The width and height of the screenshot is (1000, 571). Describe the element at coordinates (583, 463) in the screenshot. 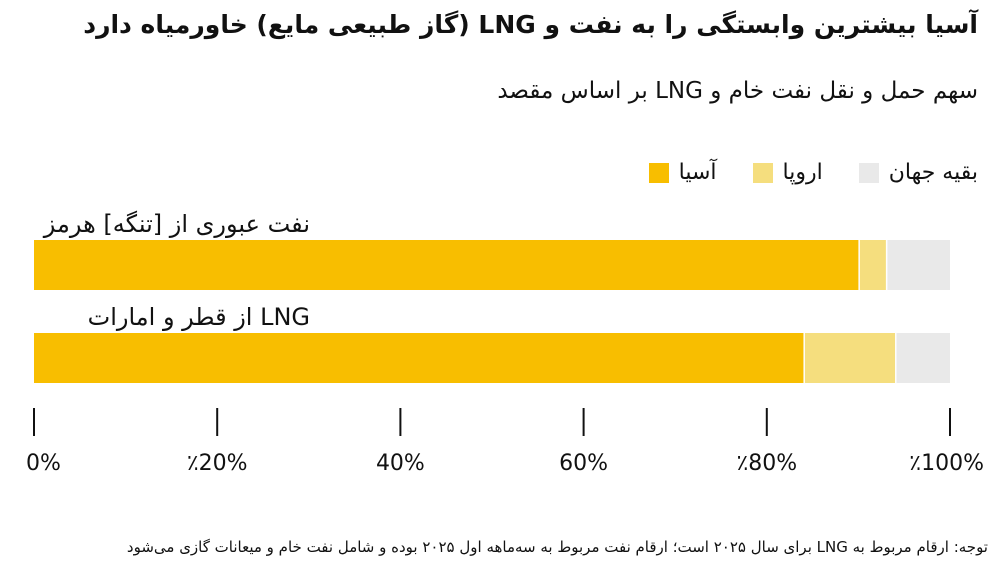

I see `x-tick-label-60: 60%` at that location.